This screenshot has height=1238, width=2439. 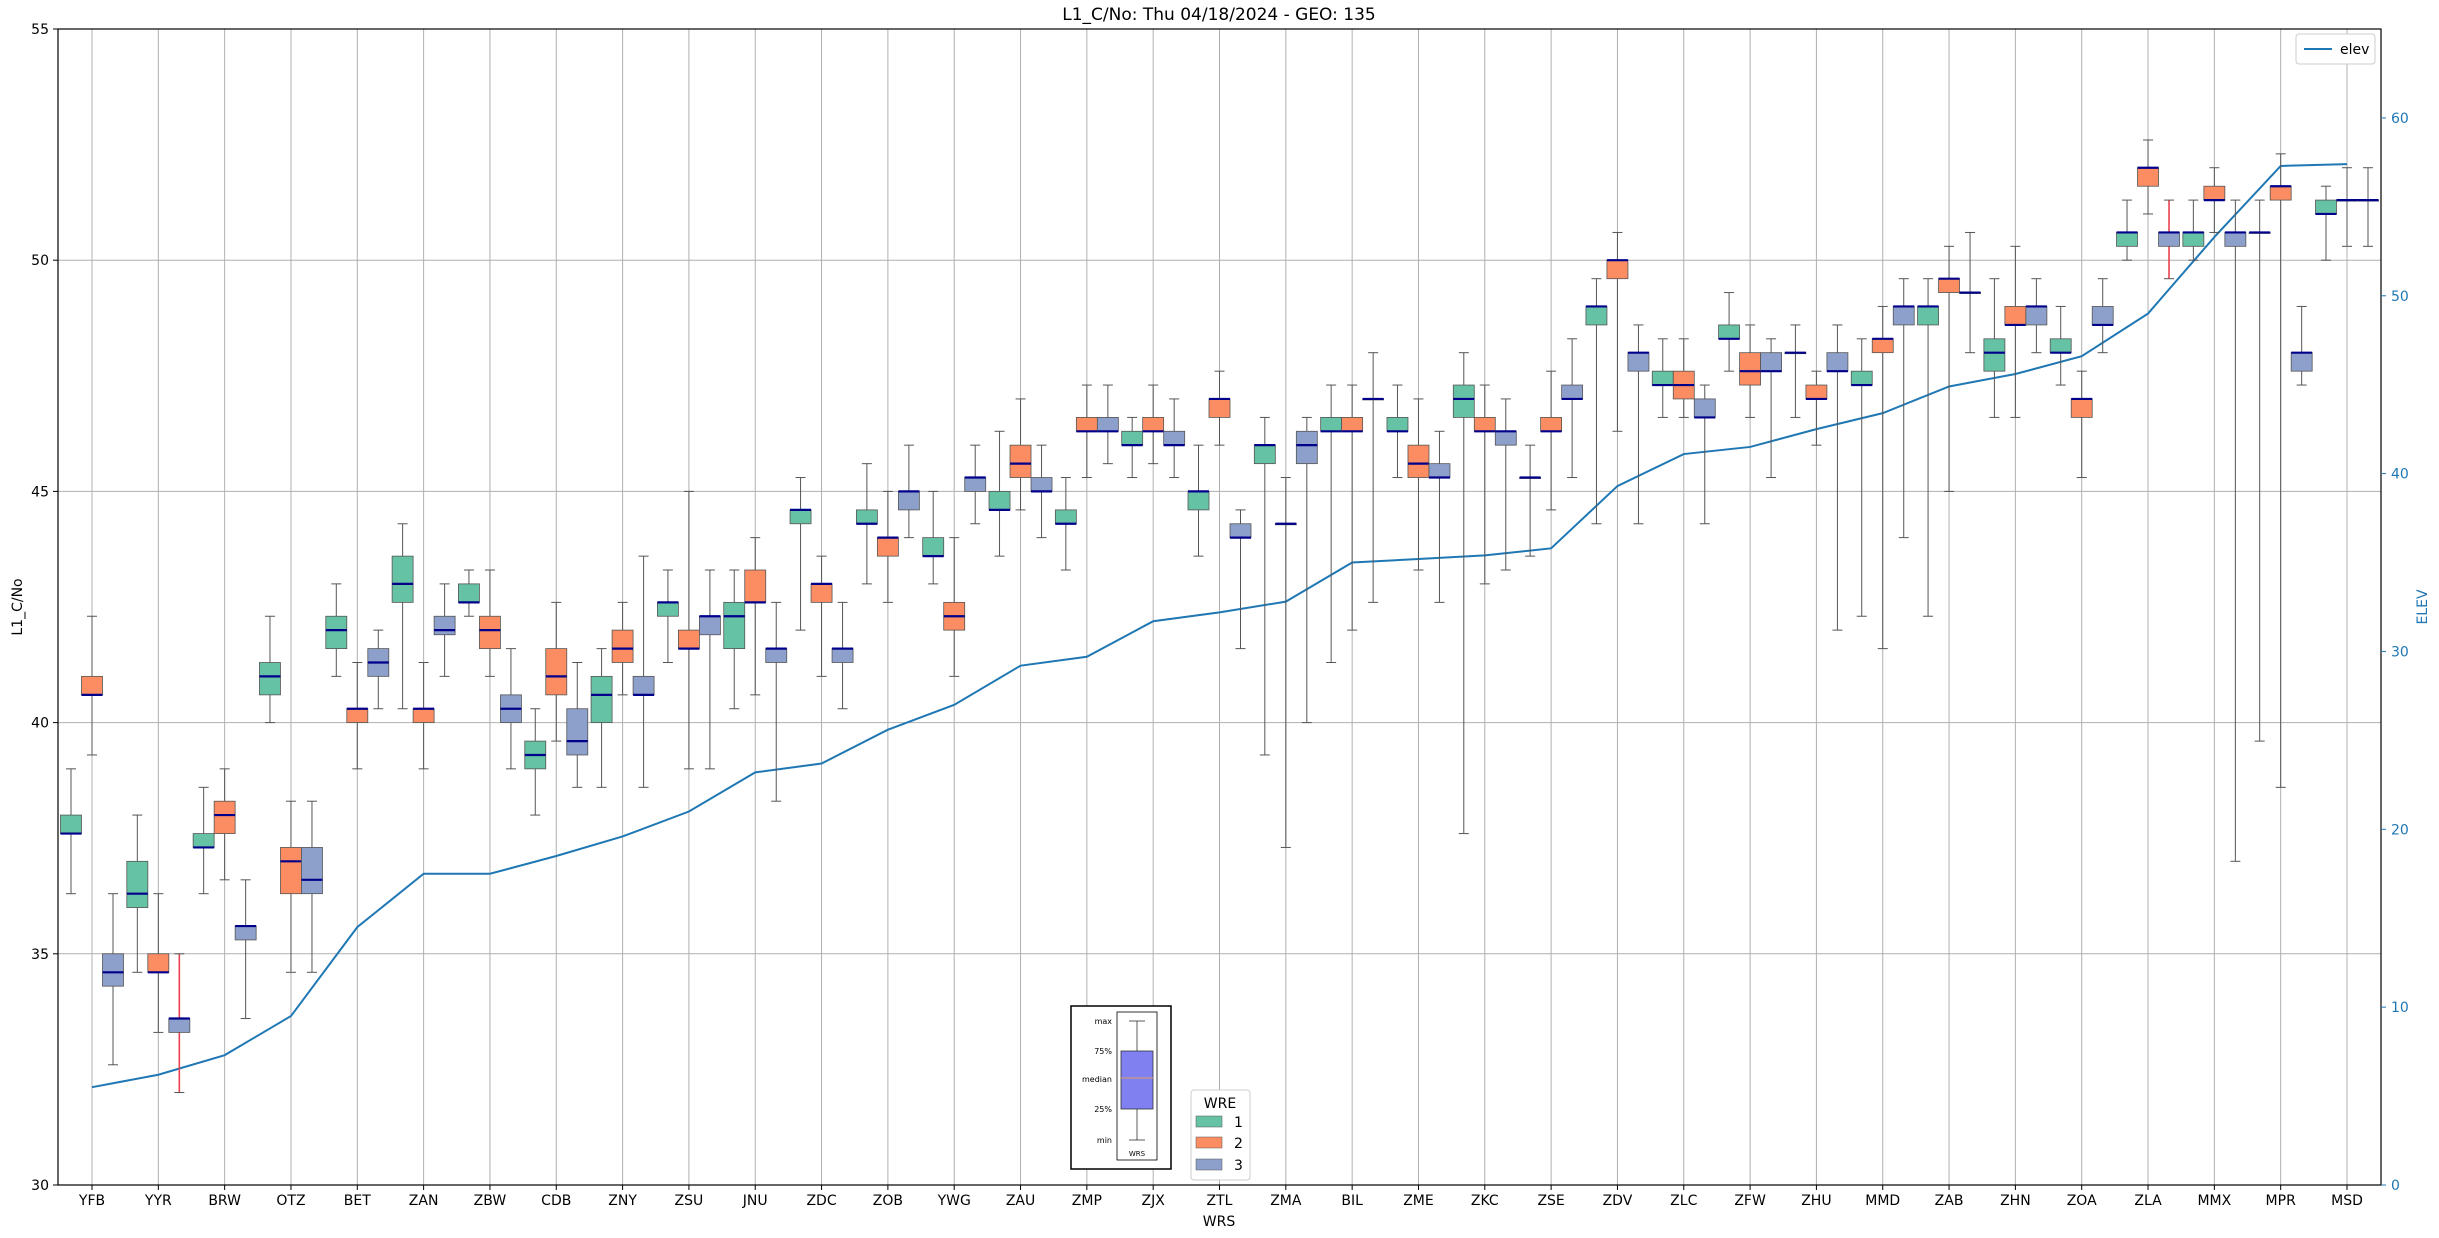 What do you see at coordinates (1285, 662) in the screenshot?
I see `box-ZMA-wre2` at bounding box center [1285, 662].